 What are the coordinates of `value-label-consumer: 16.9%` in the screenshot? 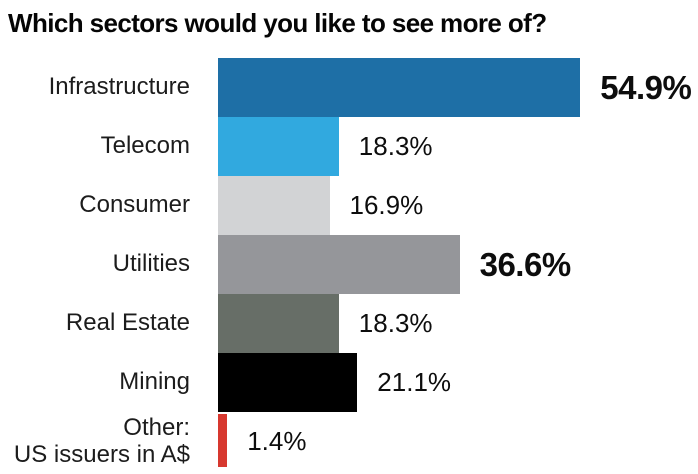 It's located at (386, 205).